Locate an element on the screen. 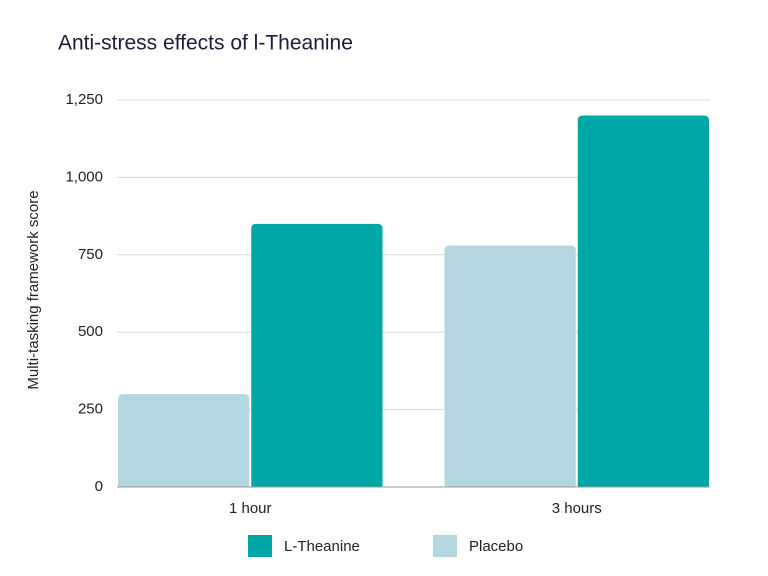 The height and width of the screenshot is (576, 768). legend-label: L-Theanine is located at coordinates (322, 546).